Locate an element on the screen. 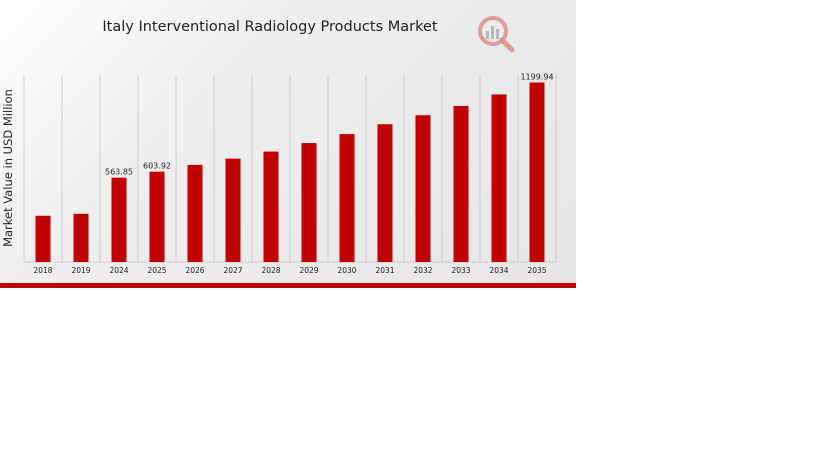 The image size is (819, 460). bar-2025 is located at coordinates (157, 216).